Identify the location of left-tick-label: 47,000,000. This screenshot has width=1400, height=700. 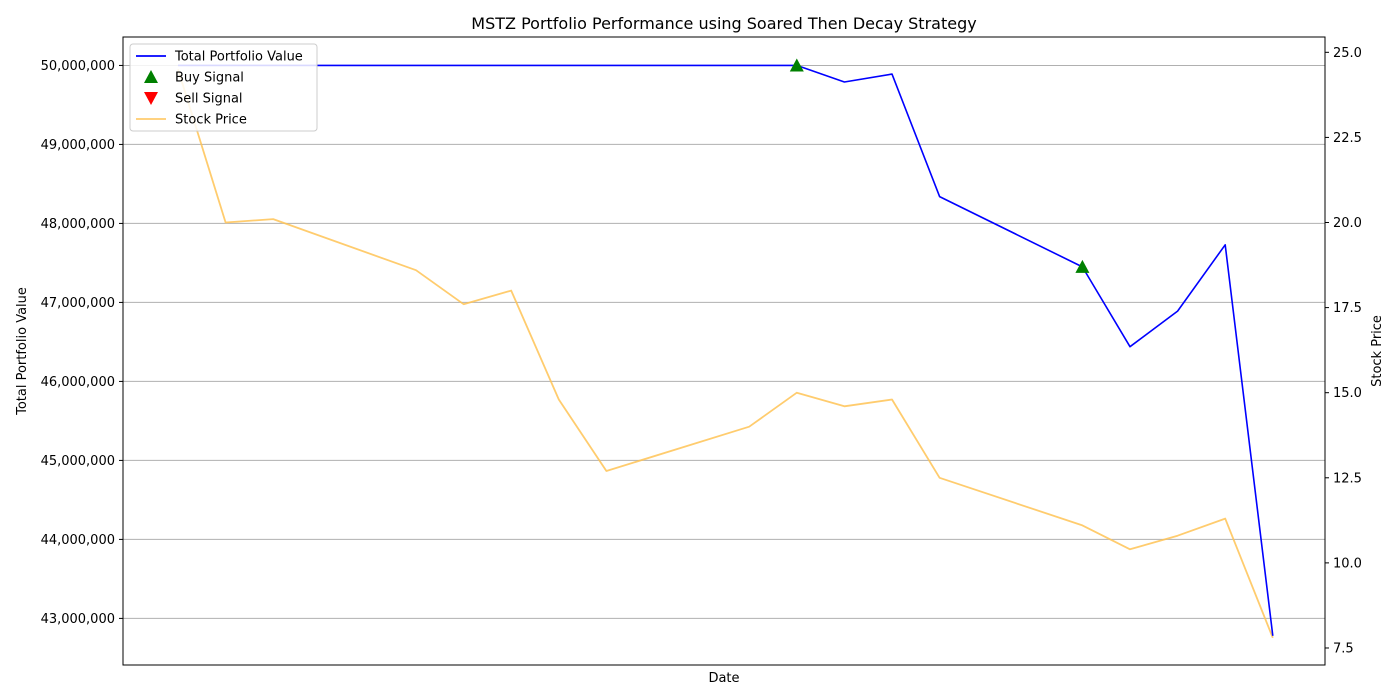
(78, 303).